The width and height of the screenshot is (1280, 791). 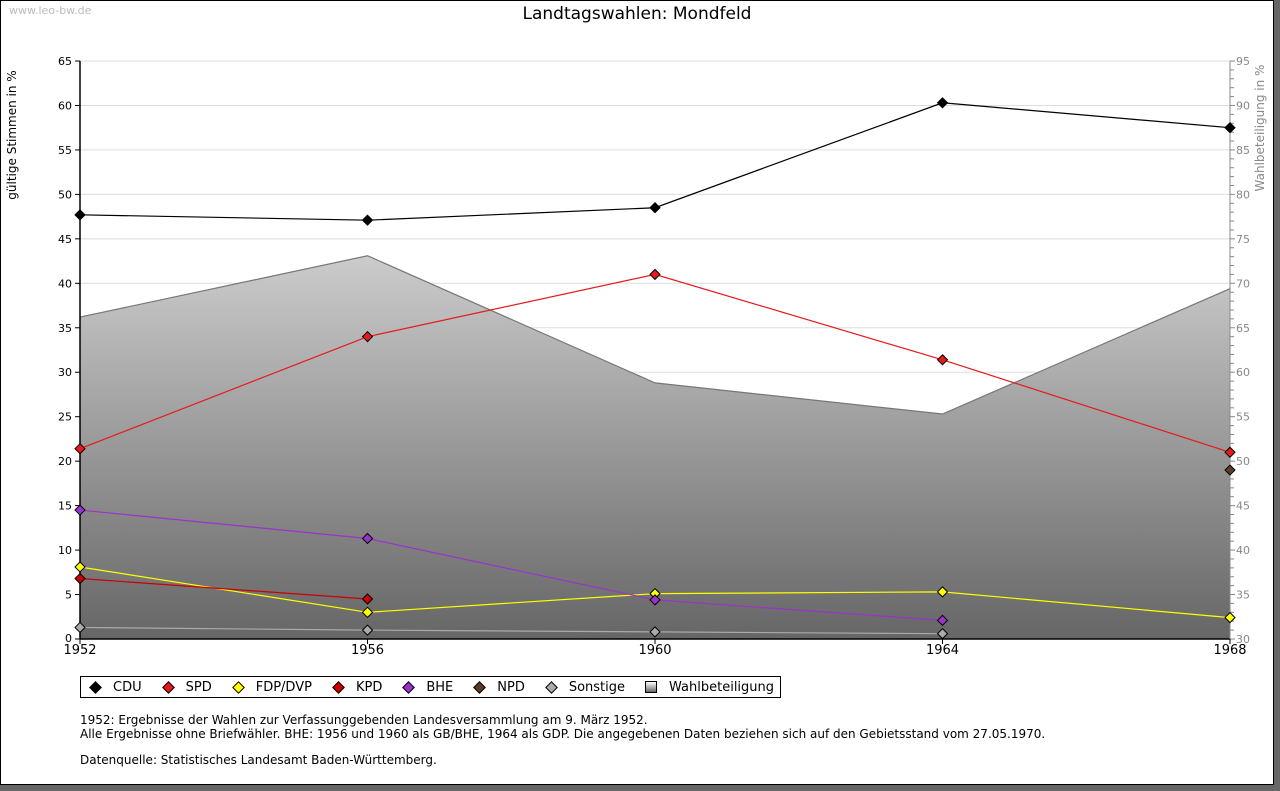 I want to click on legend-label: FDP/DVP, so click(x=283, y=687).